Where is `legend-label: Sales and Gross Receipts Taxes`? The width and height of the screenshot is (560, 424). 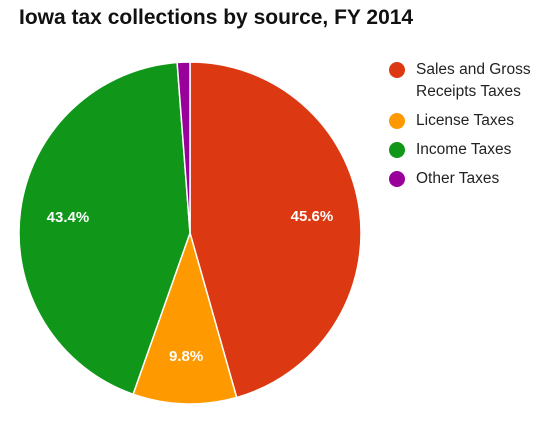
legend-label: Sales and Gross Receipts Taxes is located at coordinates (473, 80).